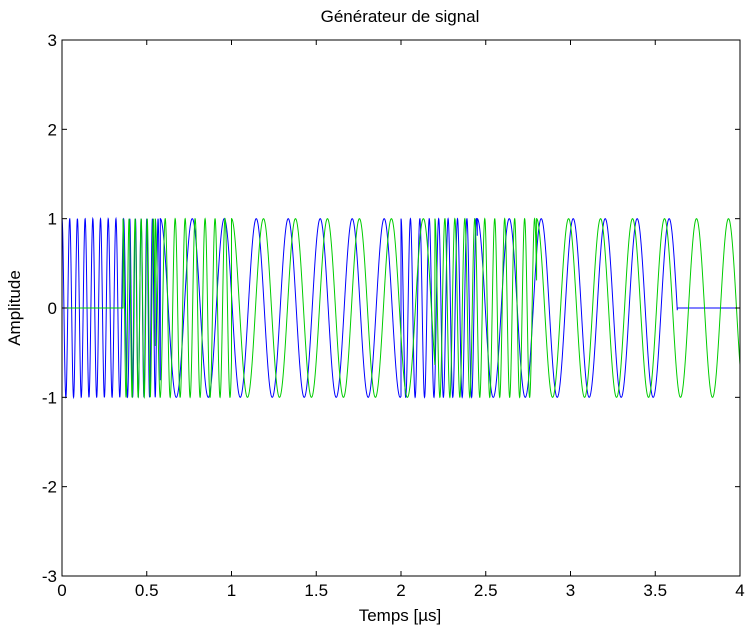  Describe the element at coordinates (316, 590) in the screenshot. I see `x-tick-label: 1.5` at that location.